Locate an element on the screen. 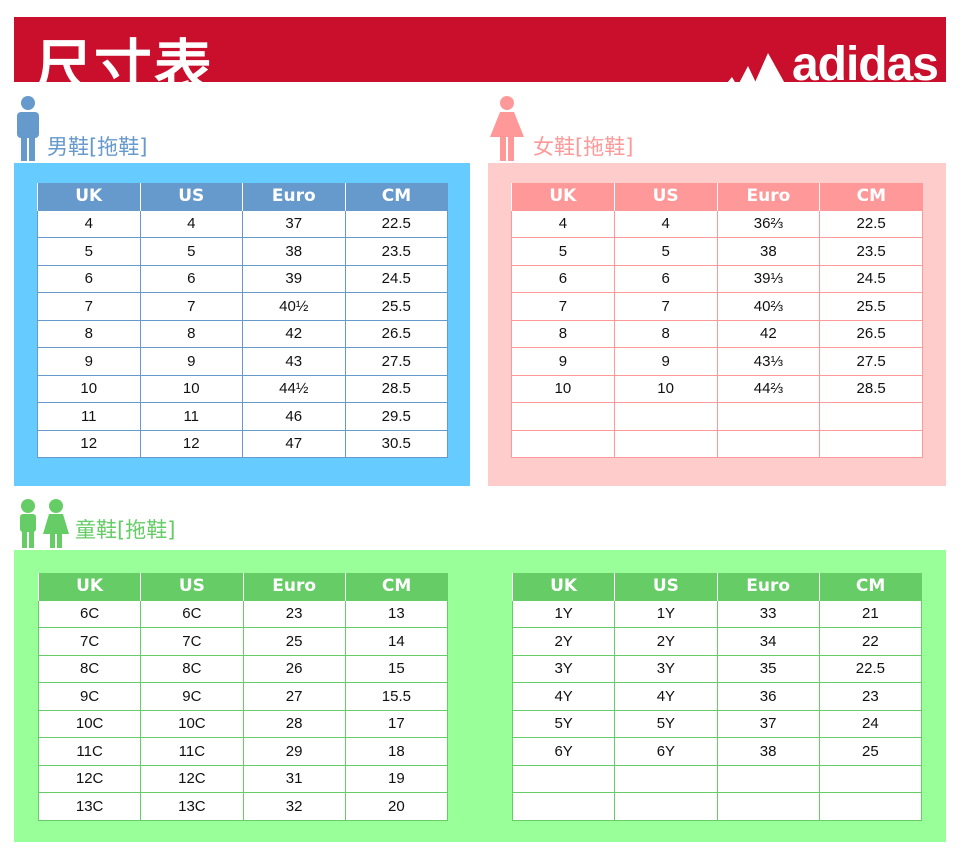 Image resolution: width=960 pixels, height=851 pixels. table-cell: 15.5 is located at coordinates (396, 696).